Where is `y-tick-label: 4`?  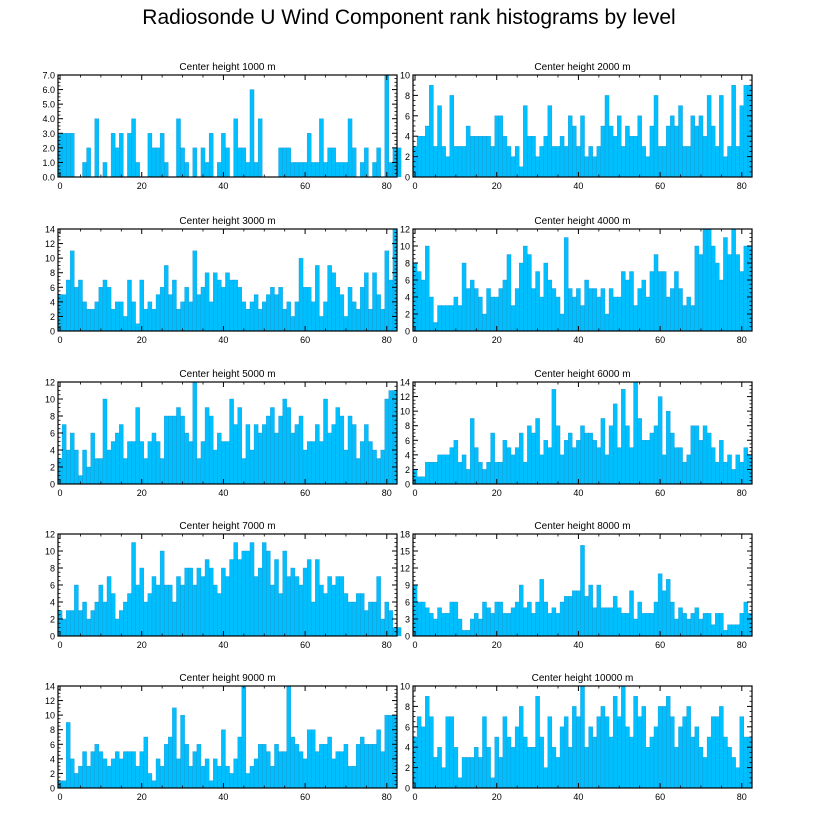
y-tick-label: 4 is located at coordinates (52, 451).